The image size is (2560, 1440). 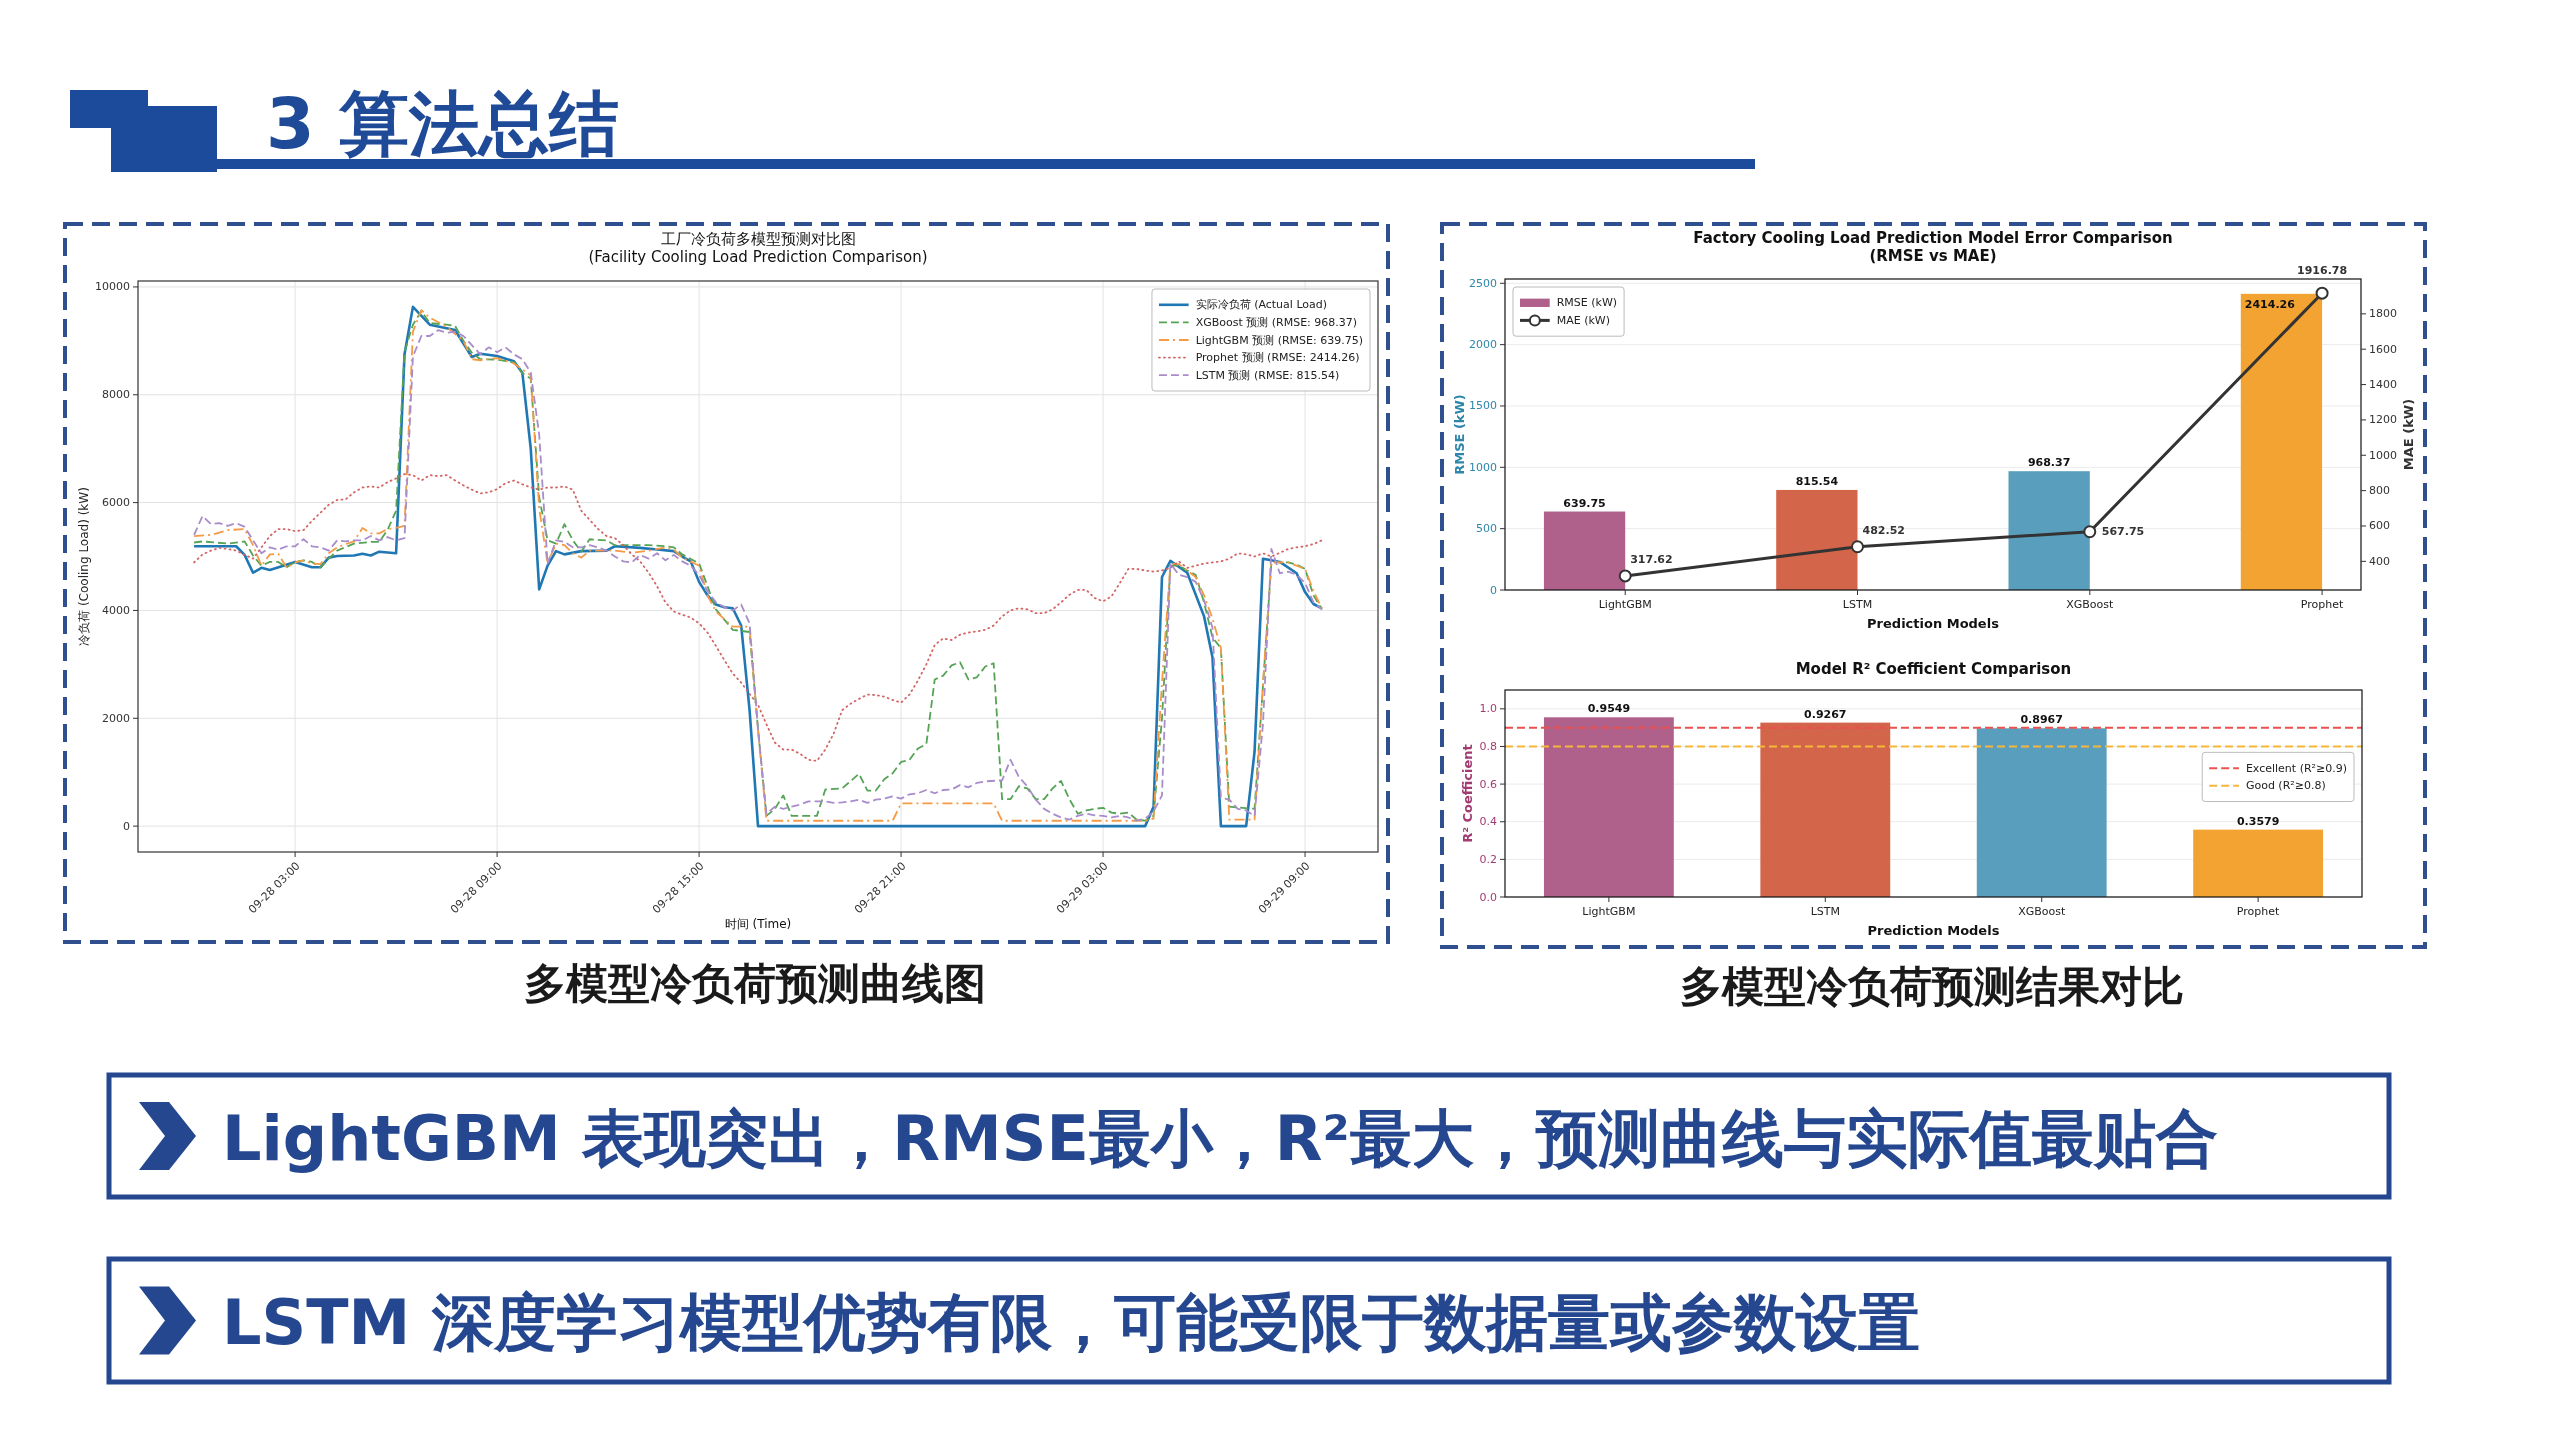 I want to click on chart-subtitle: (Facility Cooling Load Prediction Comparison), so click(x=758, y=257).